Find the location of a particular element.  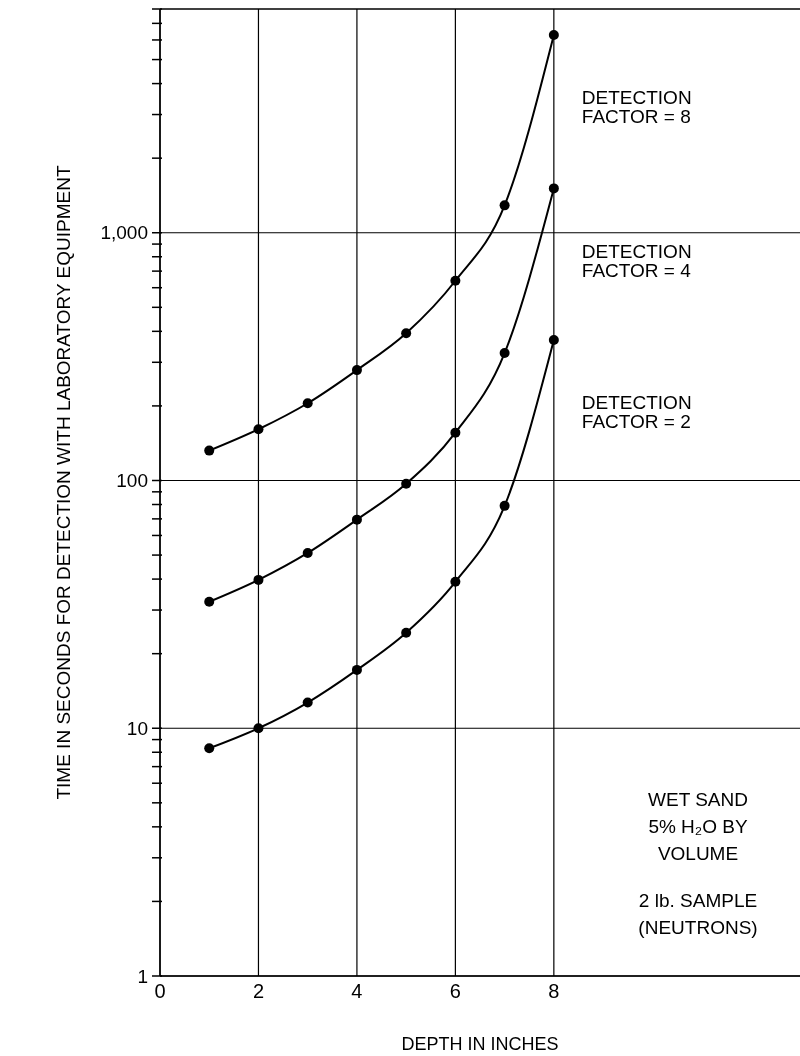

annotation: 2 lb. SAMPLE is located at coordinates (698, 900).